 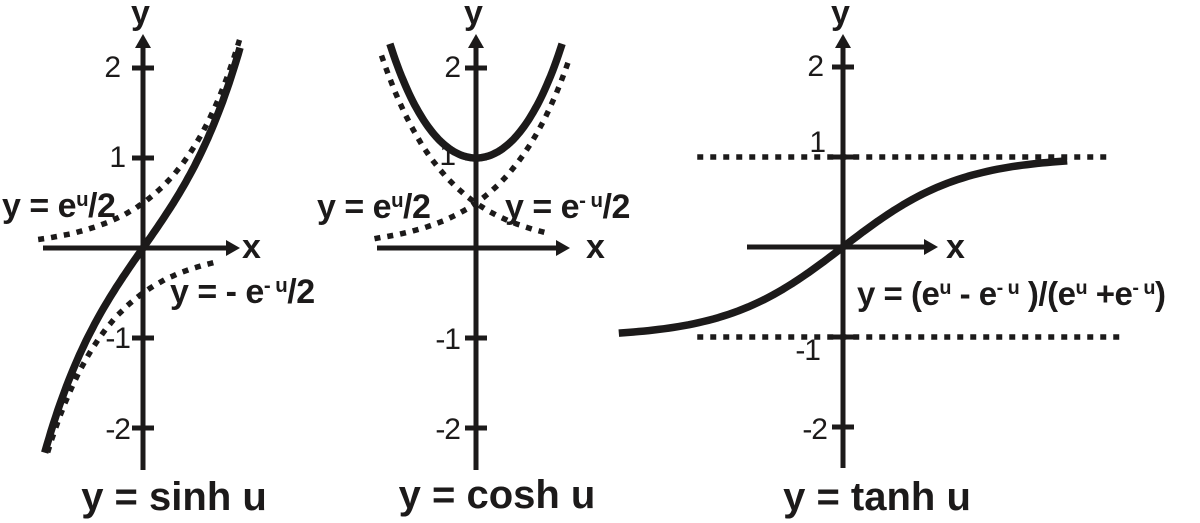 I want to click on label-text: +e, so click(x=1110, y=293).